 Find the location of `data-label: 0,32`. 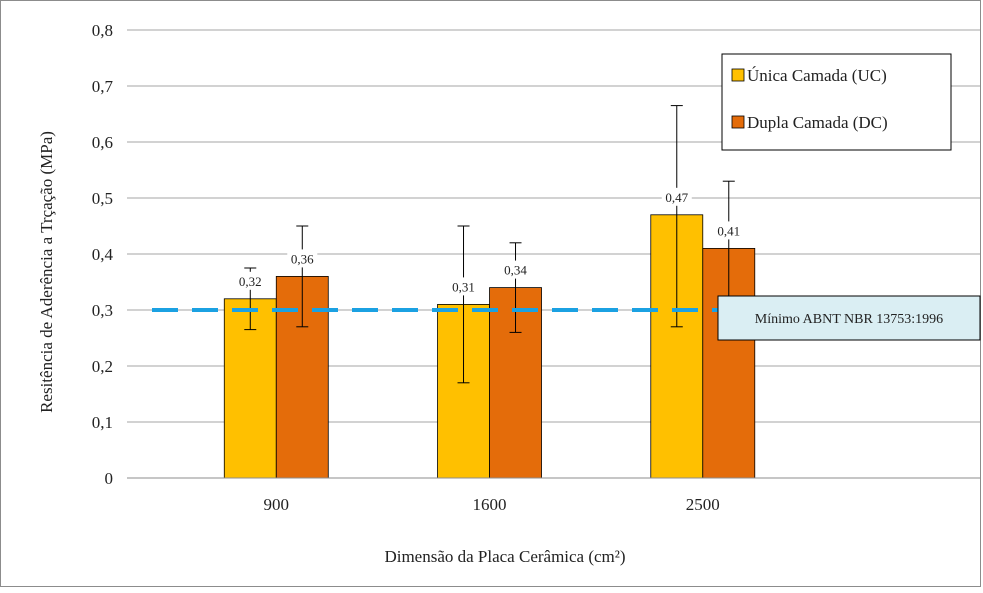

data-label: 0,32 is located at coordinates (250, 281).